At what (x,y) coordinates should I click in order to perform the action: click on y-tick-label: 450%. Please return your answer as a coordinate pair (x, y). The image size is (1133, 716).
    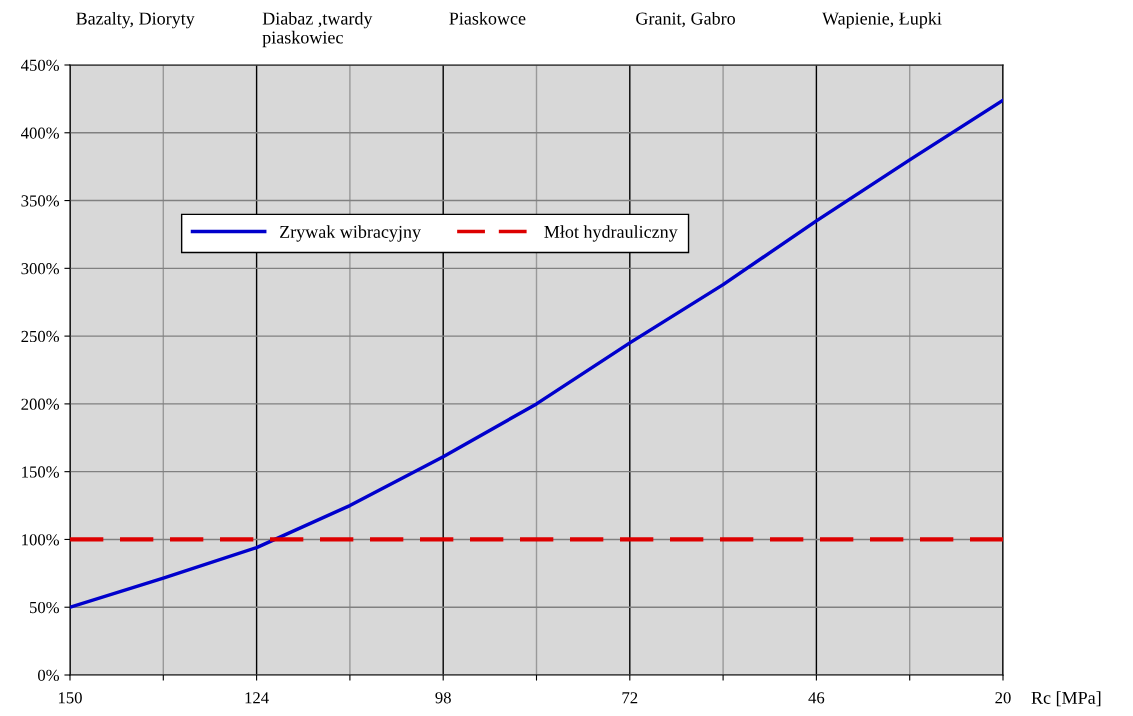
    Looking at the image, I should click on (40, 65).